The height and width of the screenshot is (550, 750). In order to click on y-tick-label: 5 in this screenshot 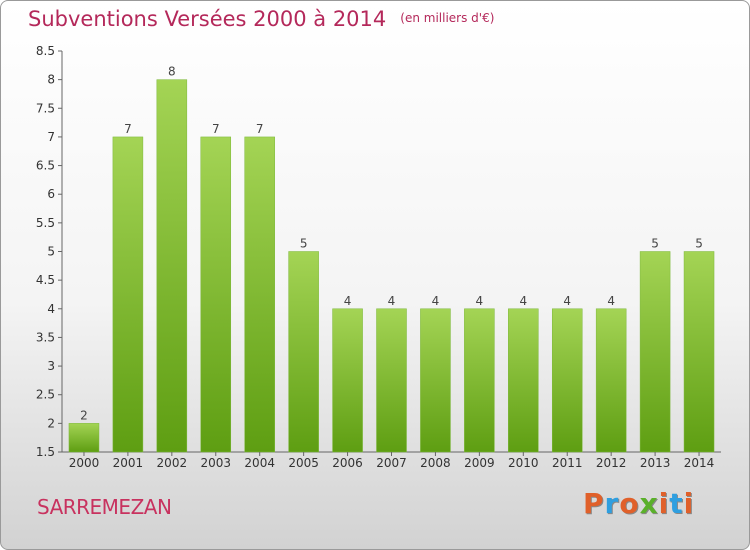, I will do `click(51, 252)`.